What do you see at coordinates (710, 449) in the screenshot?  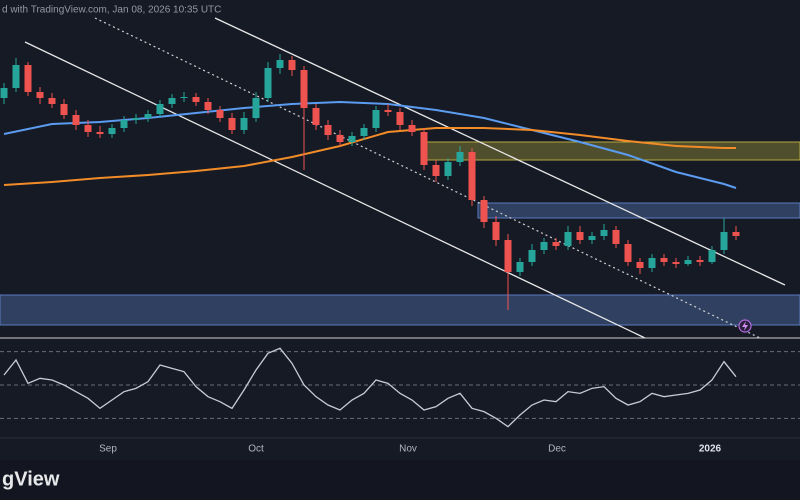 I see `x-tick-label: 2026` at bounding box center [710, 449].